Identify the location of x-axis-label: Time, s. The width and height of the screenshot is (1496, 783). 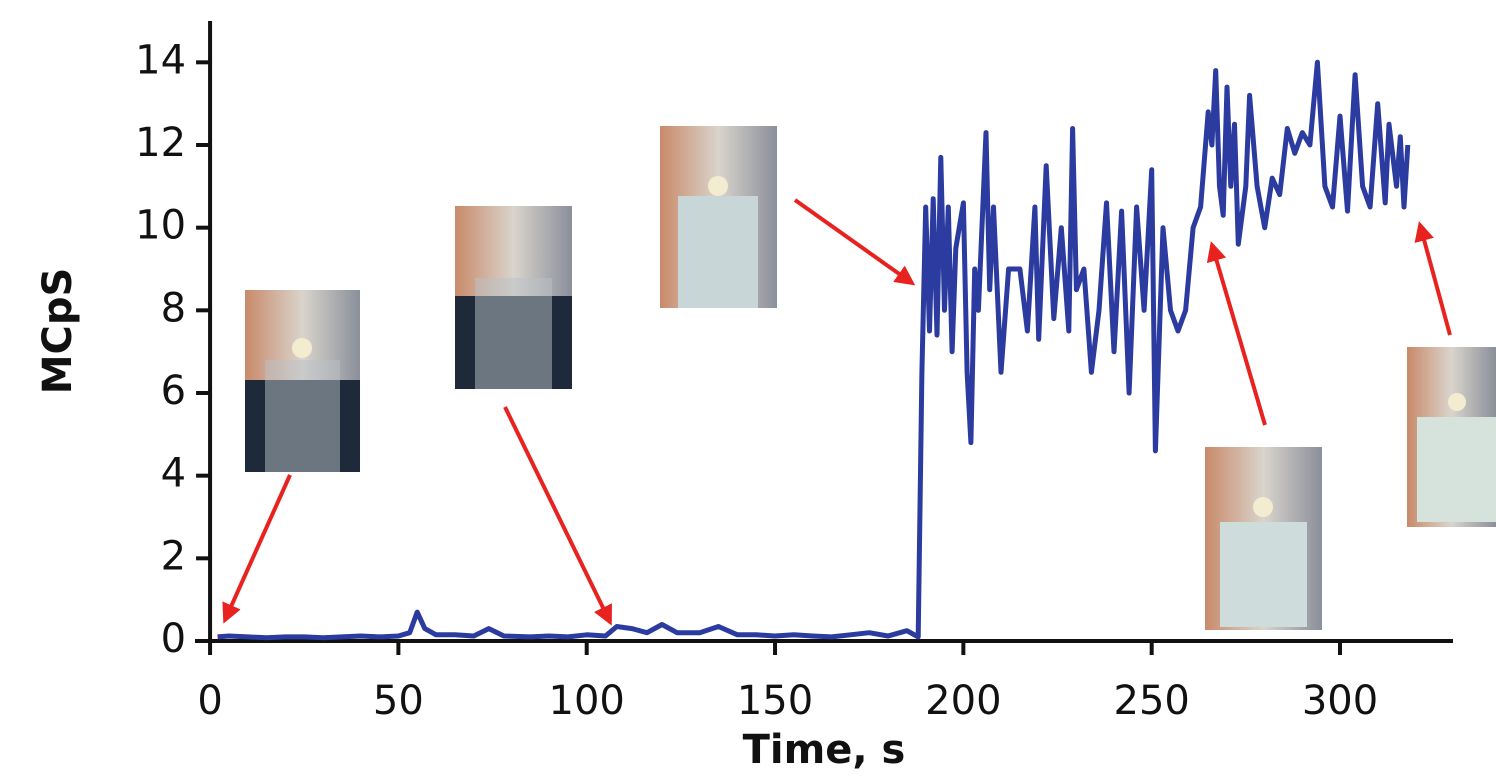
(824, 750).